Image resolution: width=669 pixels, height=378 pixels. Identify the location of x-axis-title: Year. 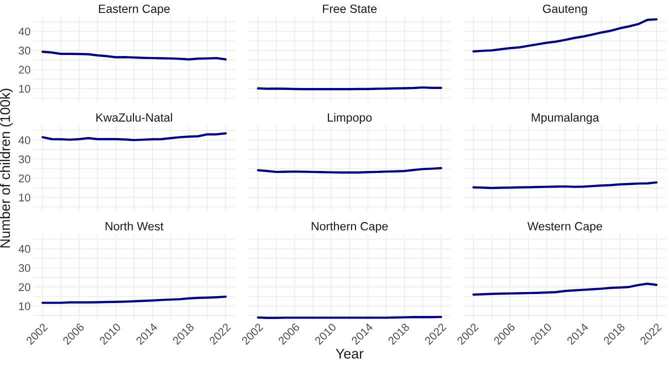
(350, 353).